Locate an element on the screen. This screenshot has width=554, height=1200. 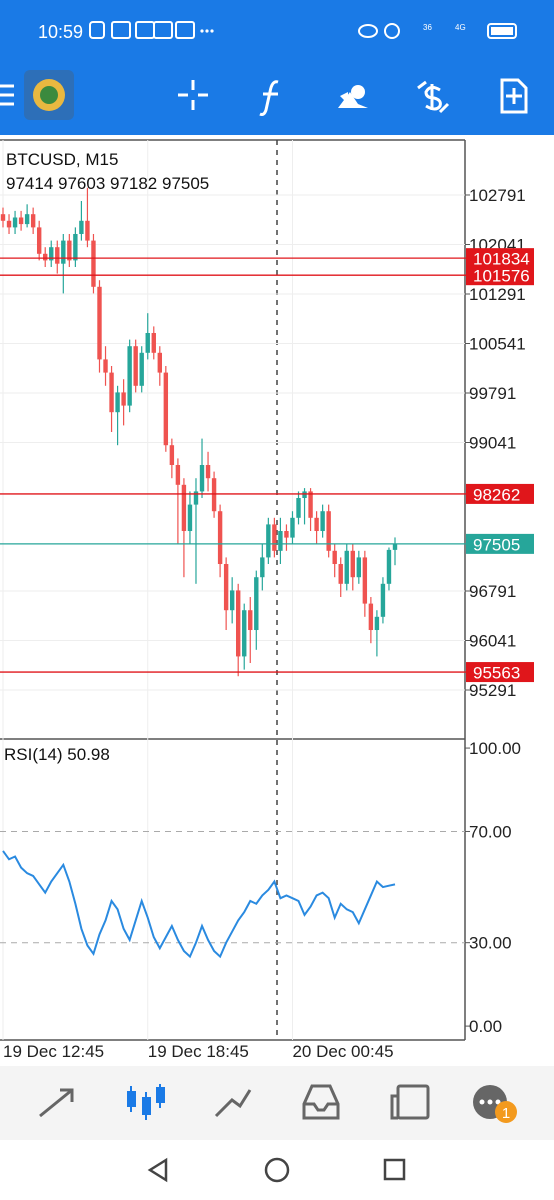
y-tick-label: 100.00 is located at coordinates (495, 748).